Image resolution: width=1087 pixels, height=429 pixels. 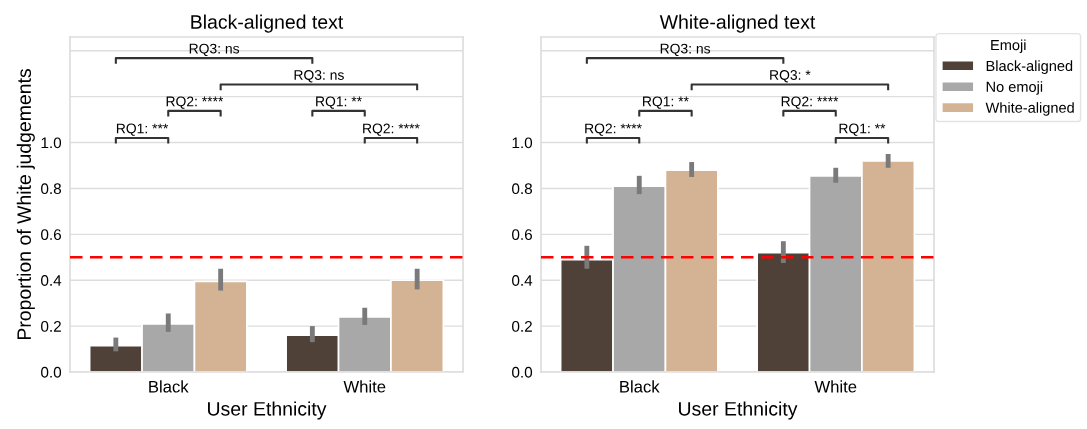 What do you see at coordinates (25, 204) in the screenshot?
I see `y-axis-title: Proportion of White judgements` at bounding box center [25, 204].